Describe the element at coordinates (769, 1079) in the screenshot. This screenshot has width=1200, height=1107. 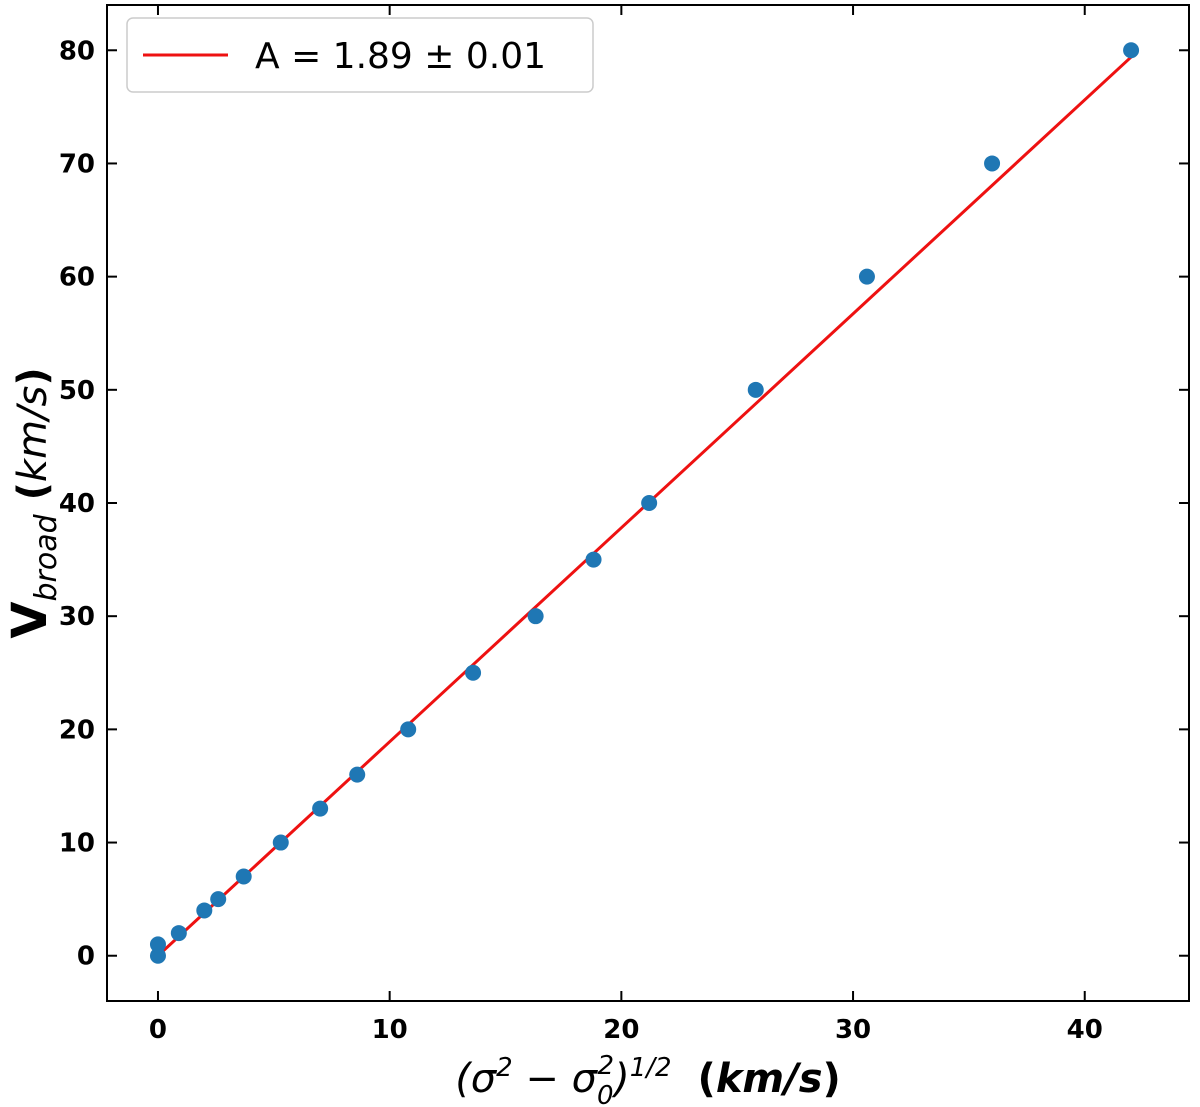
I see `x-axis-title-part: km/s` at that location.